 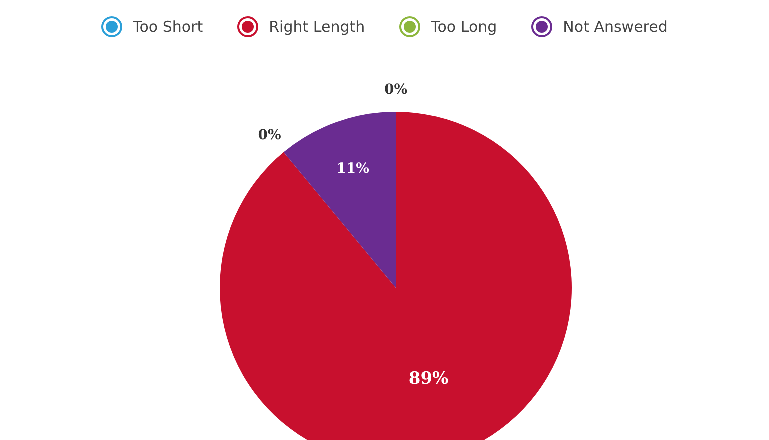 What do you see at coordinates (317, 27) in the screenshot?
I see `legend-label: Right Length` at bounding box center [317, 27].